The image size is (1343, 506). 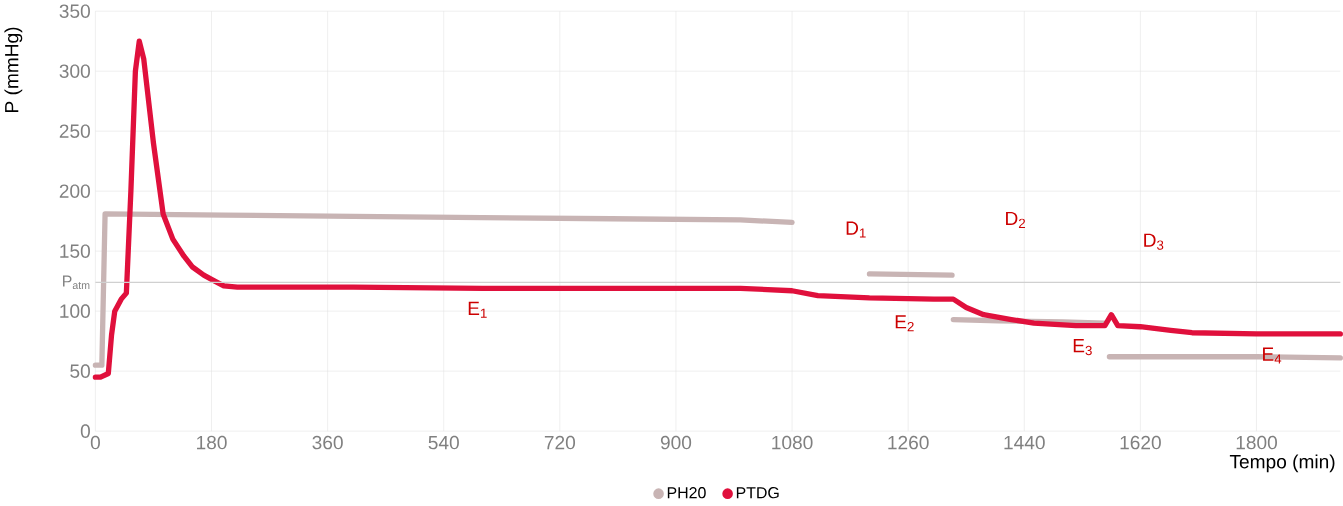 What do you see at coordinates (443, 443) in the screenshot?
I see `x-tick-label: 540` at bounding box center [443, 443].